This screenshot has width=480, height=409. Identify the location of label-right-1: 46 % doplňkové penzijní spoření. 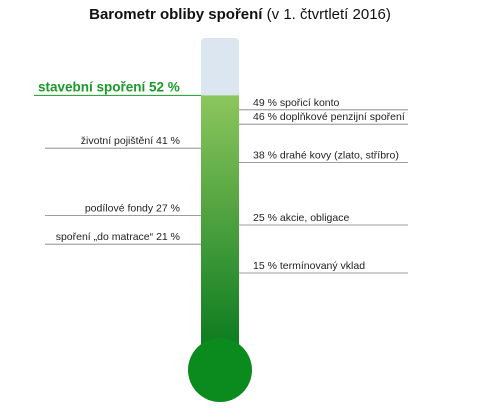
(329, 117).